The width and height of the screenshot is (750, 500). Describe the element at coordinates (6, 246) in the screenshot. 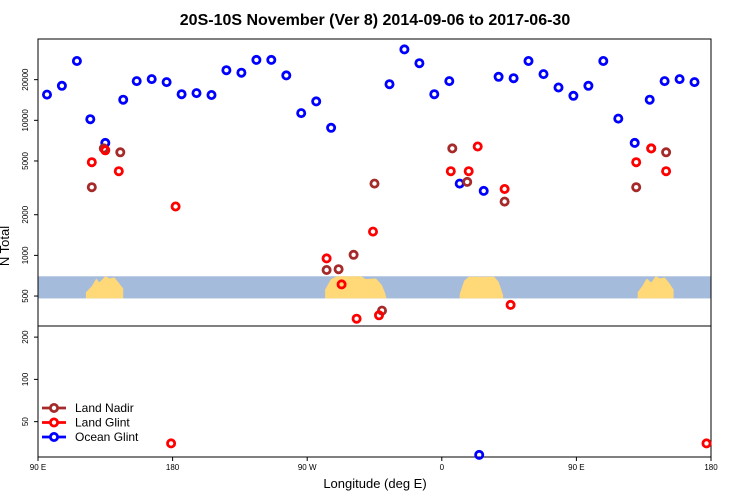

I see `y-axis-label: N Total` at that location.